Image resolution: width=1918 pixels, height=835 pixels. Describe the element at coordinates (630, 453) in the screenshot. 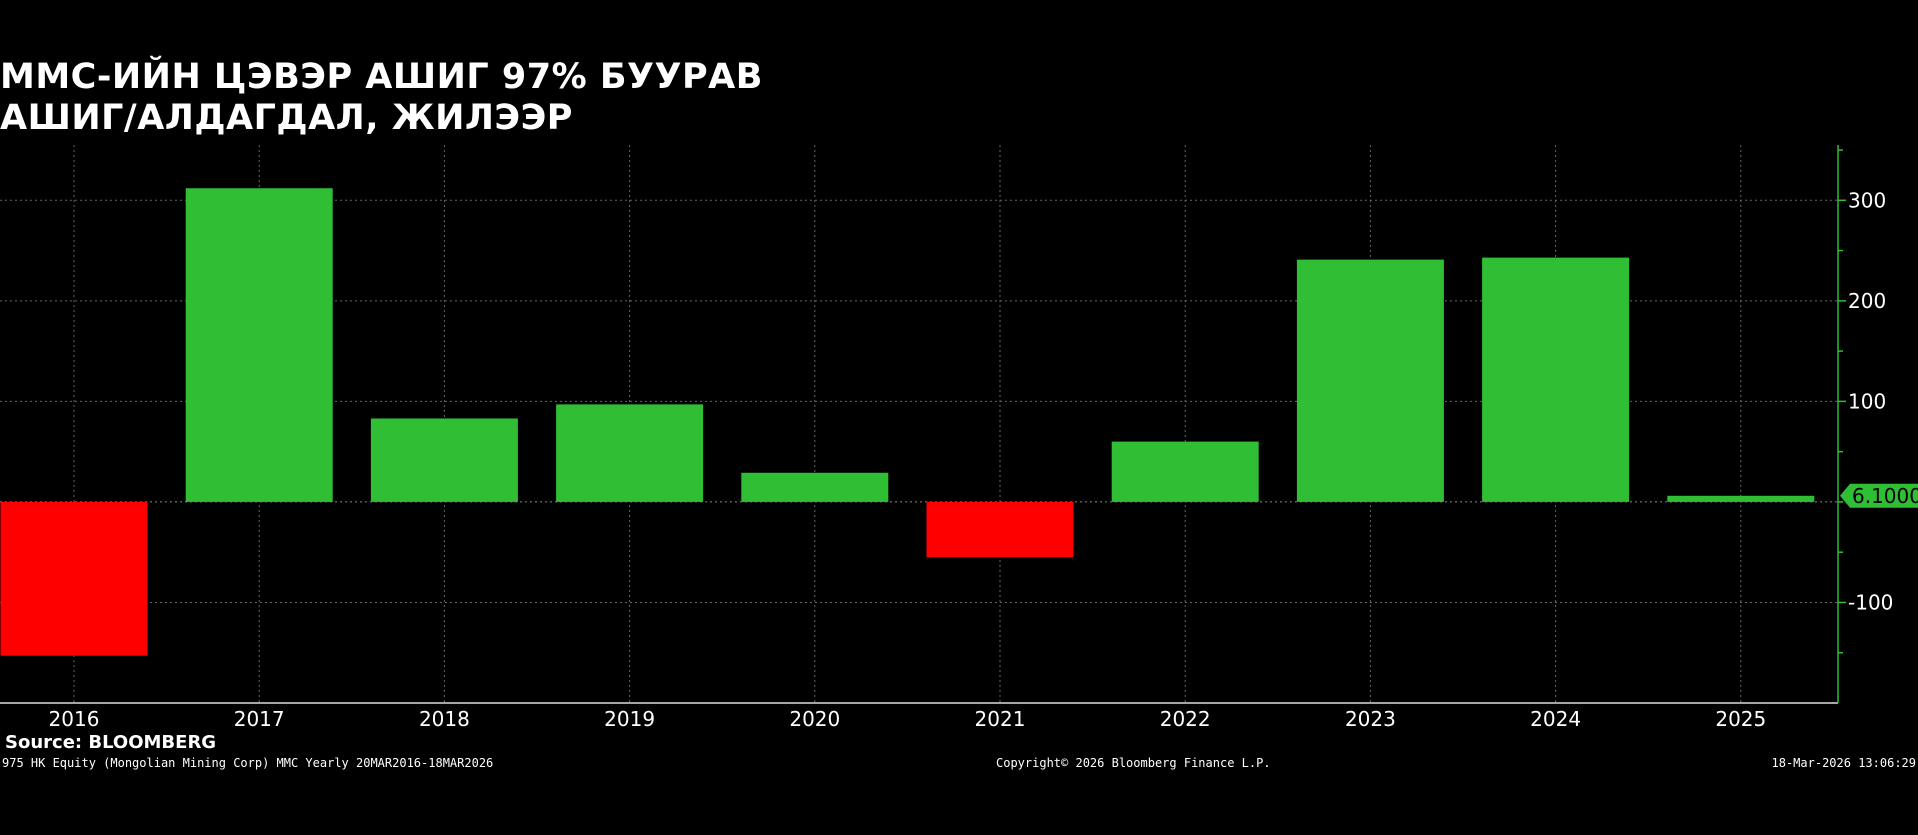

I see `bar-2019` at that location.